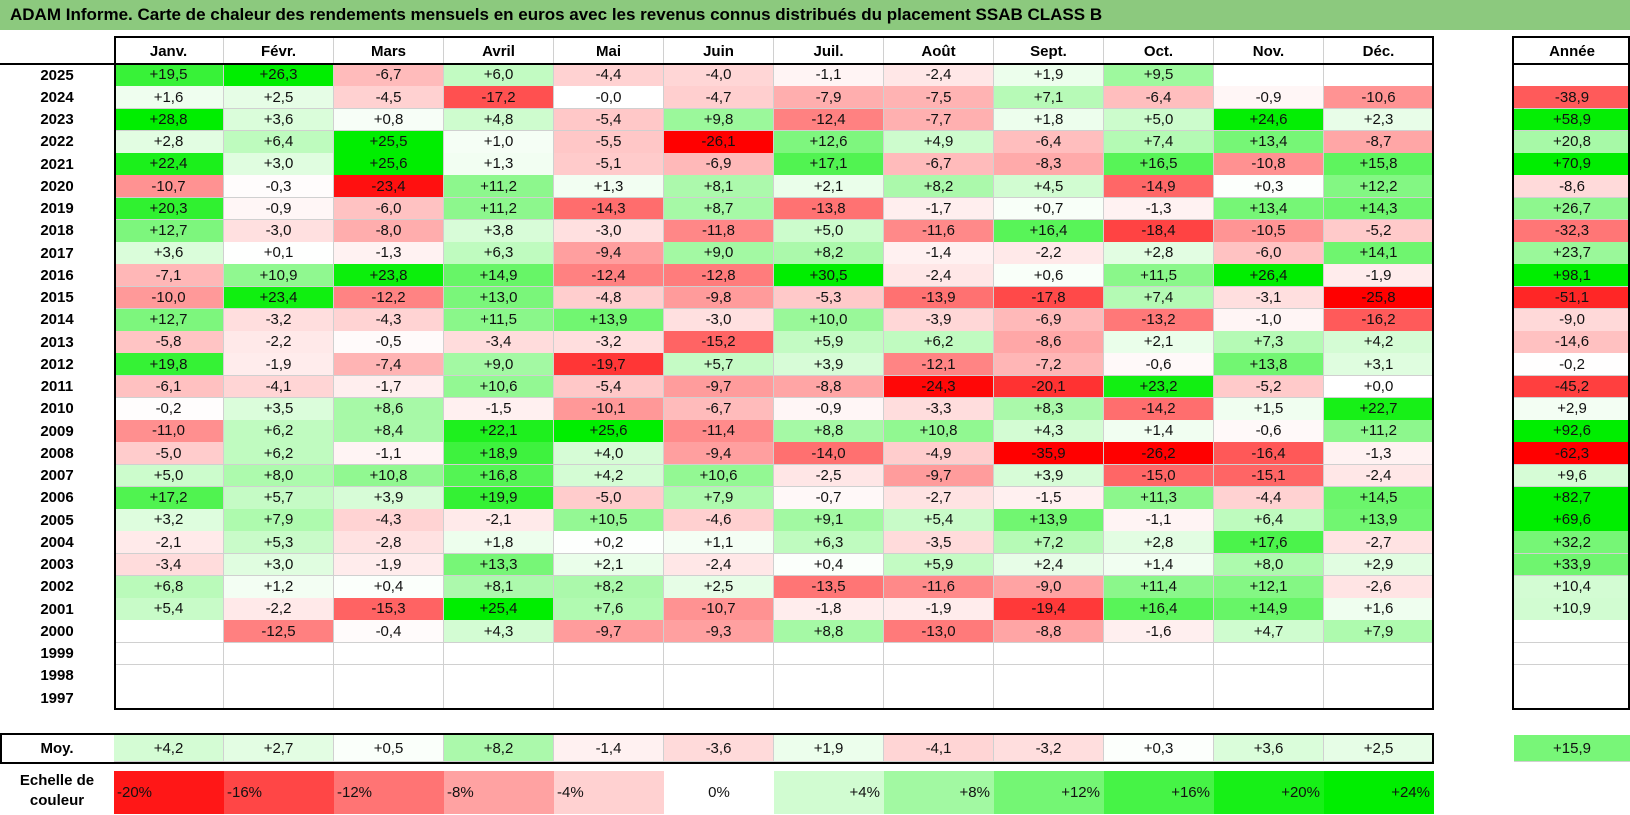 The height and width of the screenshot is (815, 1630). Describe the element at coordinates (1379, 364) in the screenshot. I see `heatmap-cell: +3,1` at that location.